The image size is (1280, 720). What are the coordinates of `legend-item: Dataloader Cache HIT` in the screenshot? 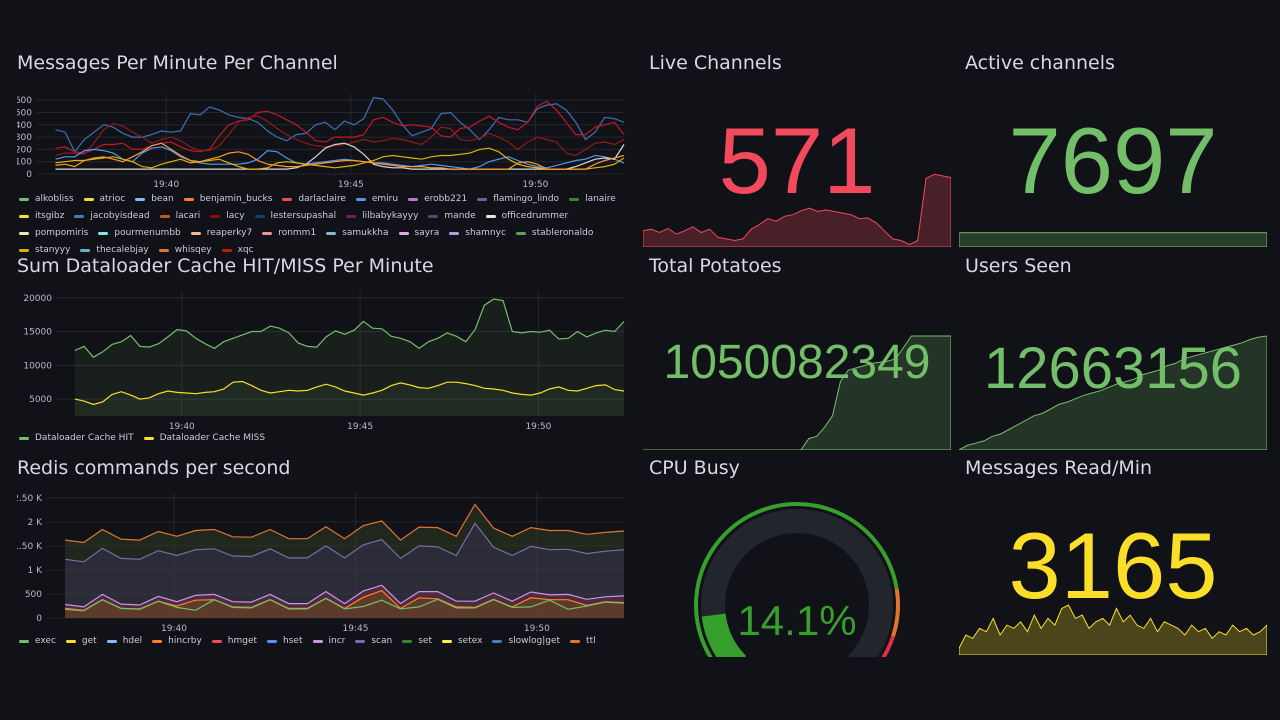 It's located at (76, 438).